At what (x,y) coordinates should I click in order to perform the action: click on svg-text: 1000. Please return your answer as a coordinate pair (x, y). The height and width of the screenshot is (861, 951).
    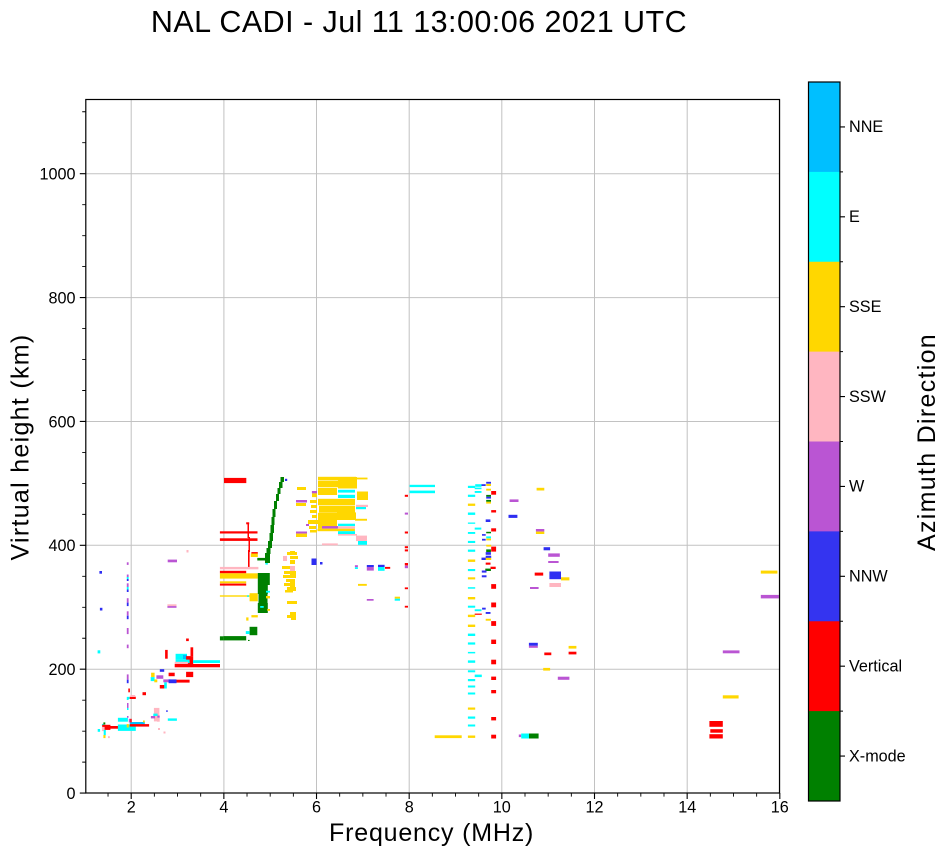
    Looking at the image, I should click on (57, 175).